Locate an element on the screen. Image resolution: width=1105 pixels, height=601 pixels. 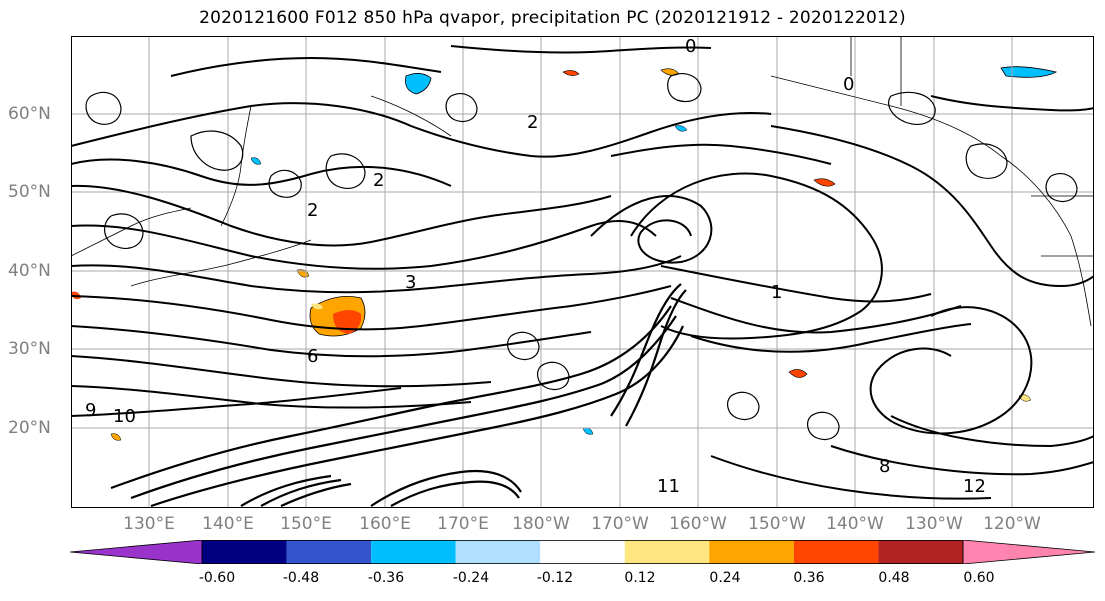
lat-label-60n: 60°N is located at coordinates (29, 114).